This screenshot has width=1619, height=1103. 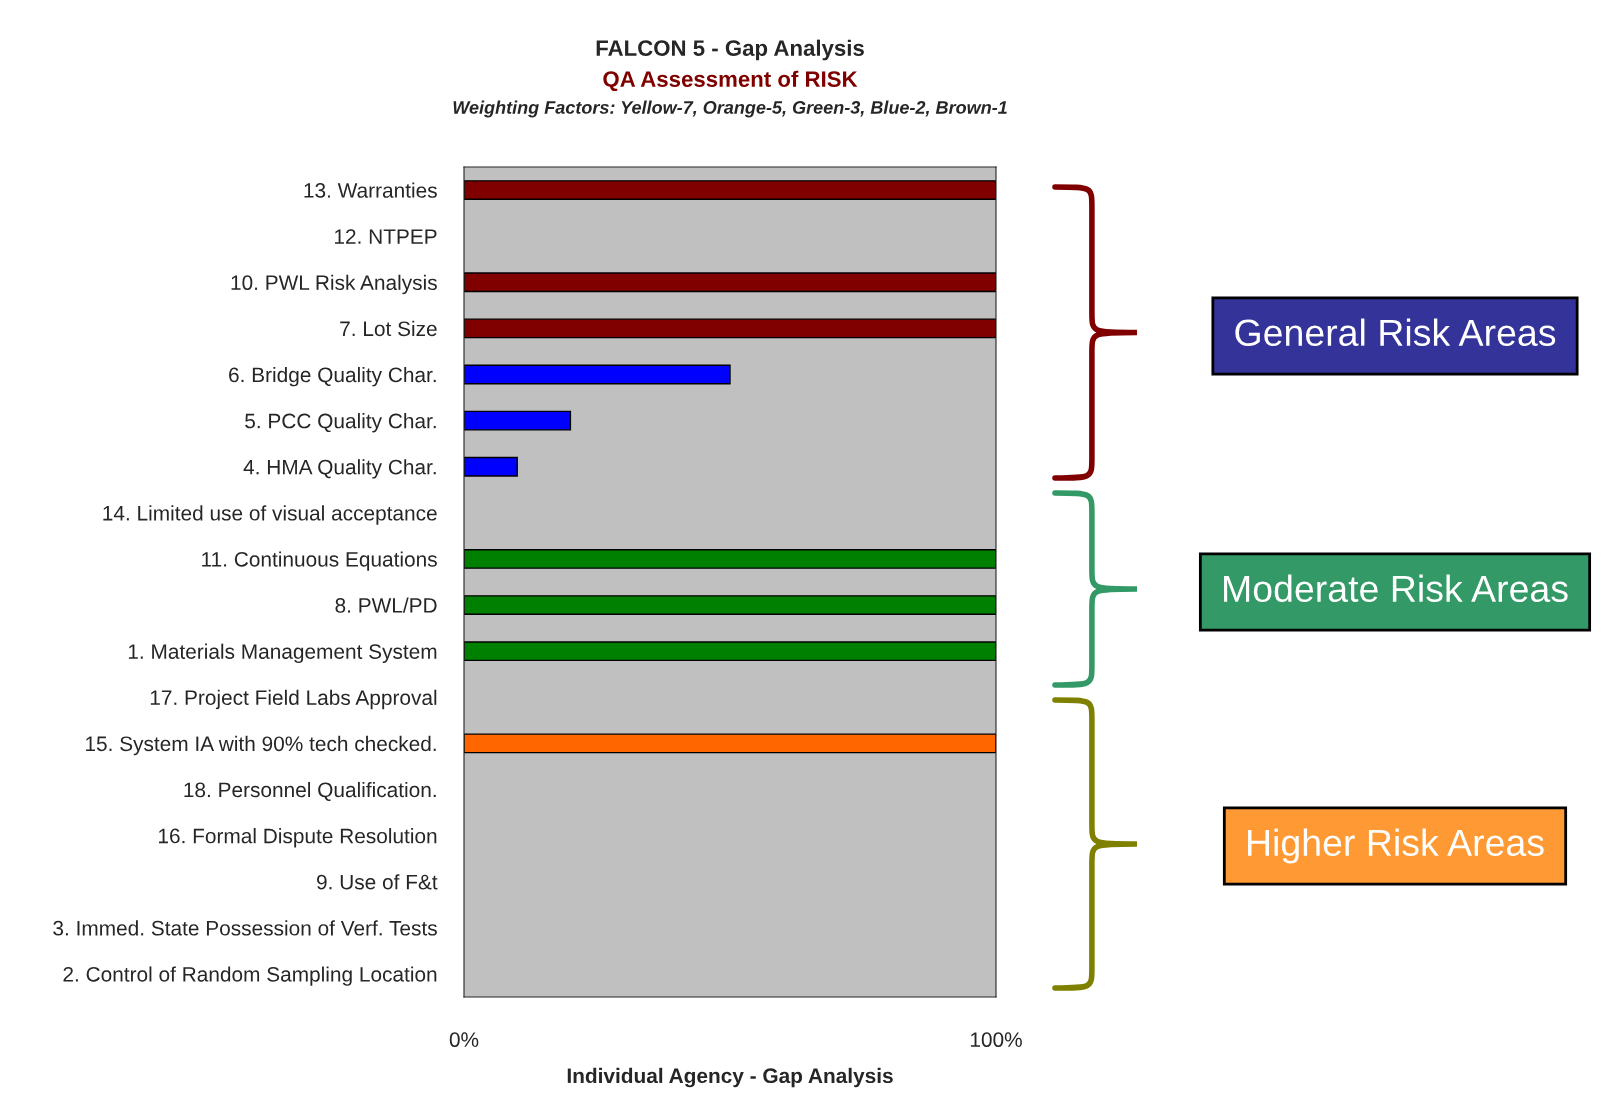 What do you see at coordinates (730, 81) in the screenshot?
I see `chart-subtitle: QA Assessment of RISK` at bounding box center [730, 81].